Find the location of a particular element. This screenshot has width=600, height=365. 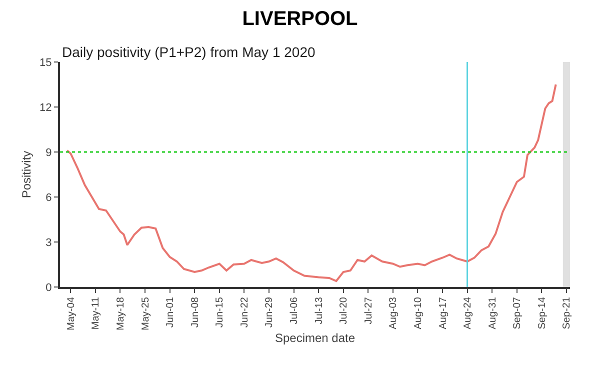

y-tick-label: 6 is located at coordinates (49, 198).